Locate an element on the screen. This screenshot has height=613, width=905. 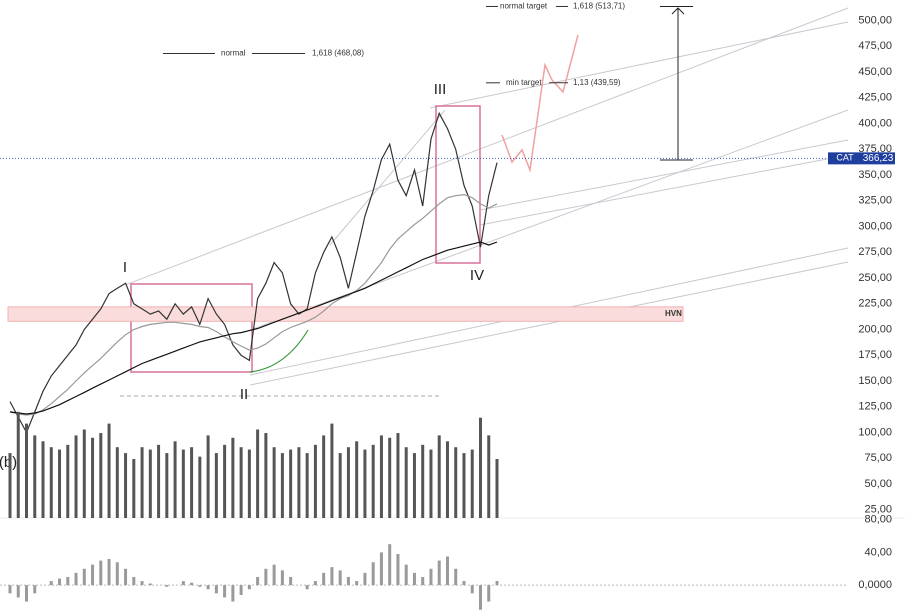
level-name: min target is located at coordinates (524, 82).